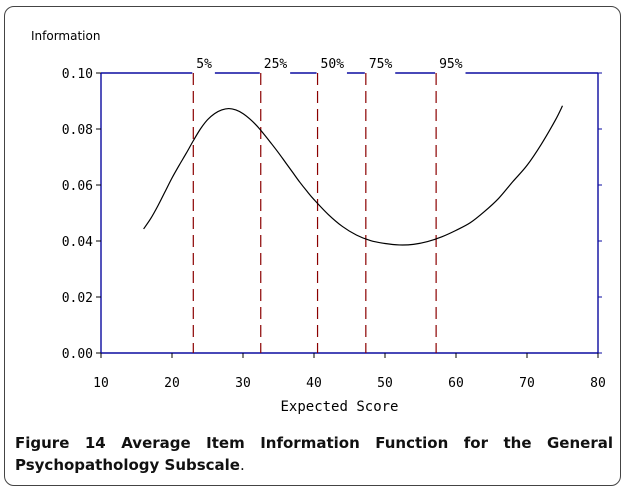 This screenshot has height=492, width=627. I want to click on percentile-label-3: 75%, so click(381, 64).